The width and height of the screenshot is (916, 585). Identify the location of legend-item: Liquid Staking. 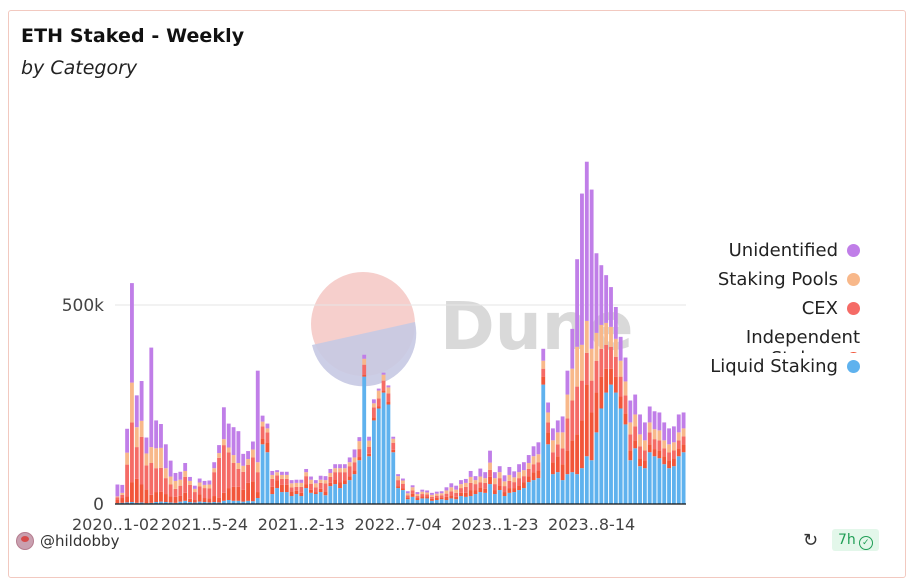
(776, 369).